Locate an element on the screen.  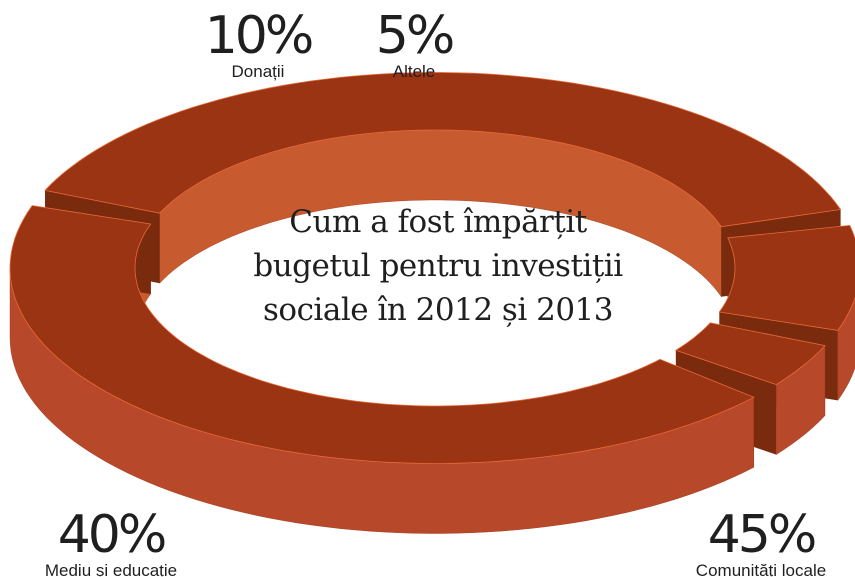
altele-name: Altele is located at coordinates (414, 71).